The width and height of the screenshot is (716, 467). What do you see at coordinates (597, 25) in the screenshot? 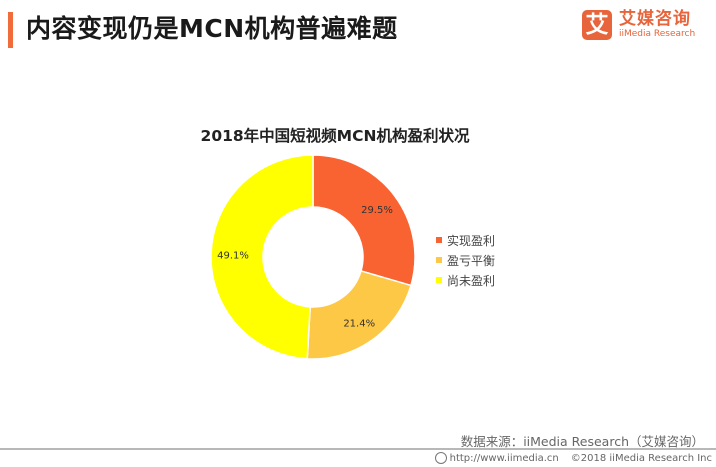
I see `logo-mark-icon: 艾` at bounding box center [597, 25].